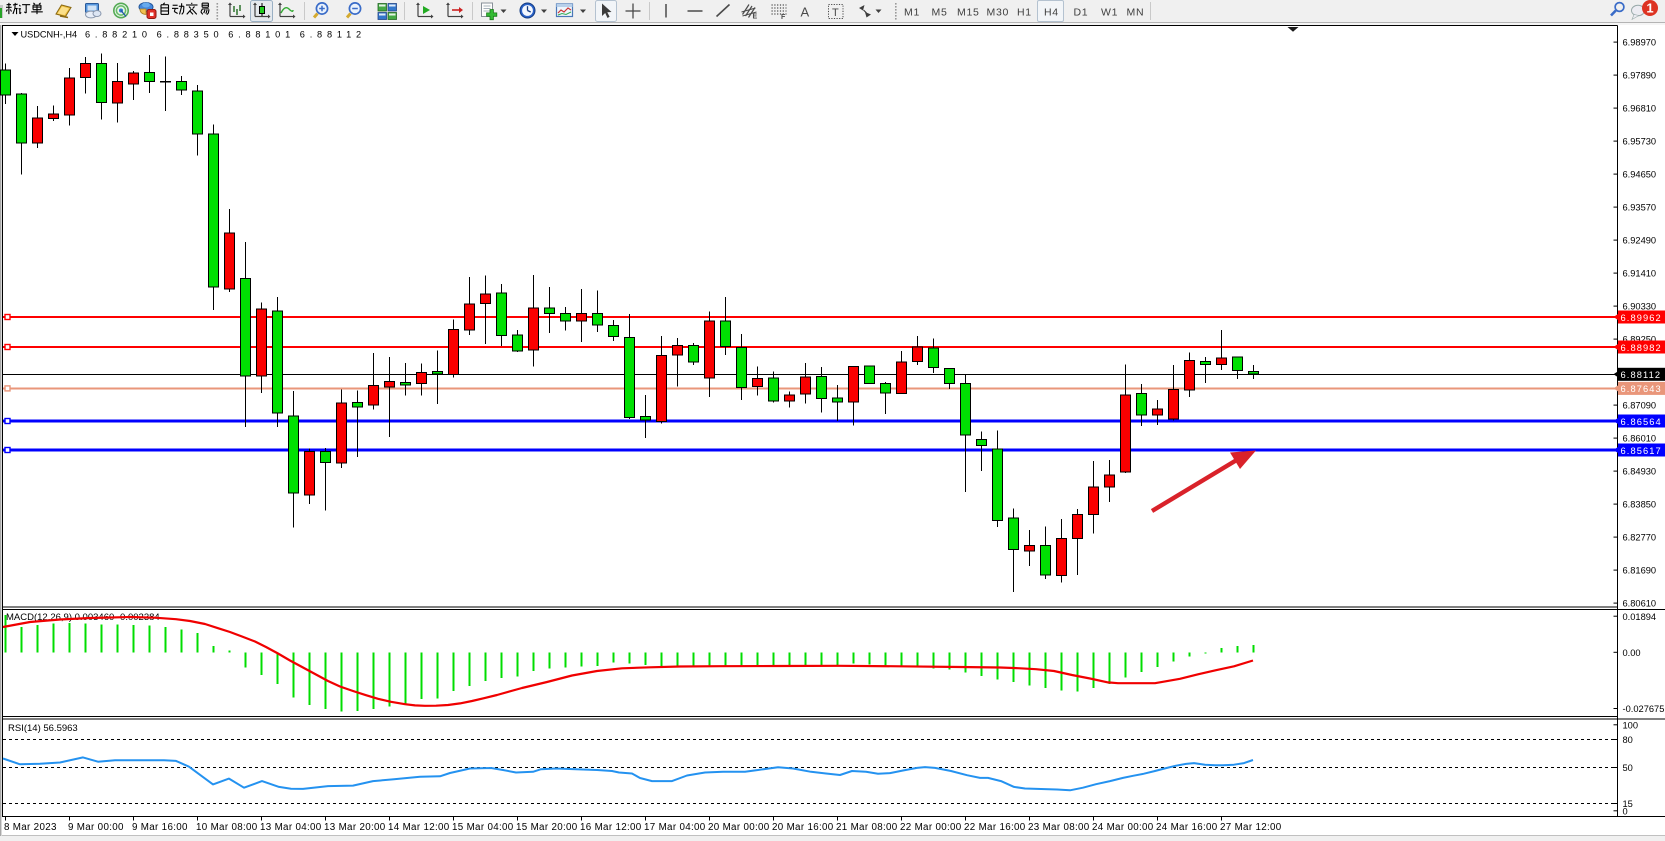  I want to click on svg-text: 9 Mar 16:00, so click(160, 827).